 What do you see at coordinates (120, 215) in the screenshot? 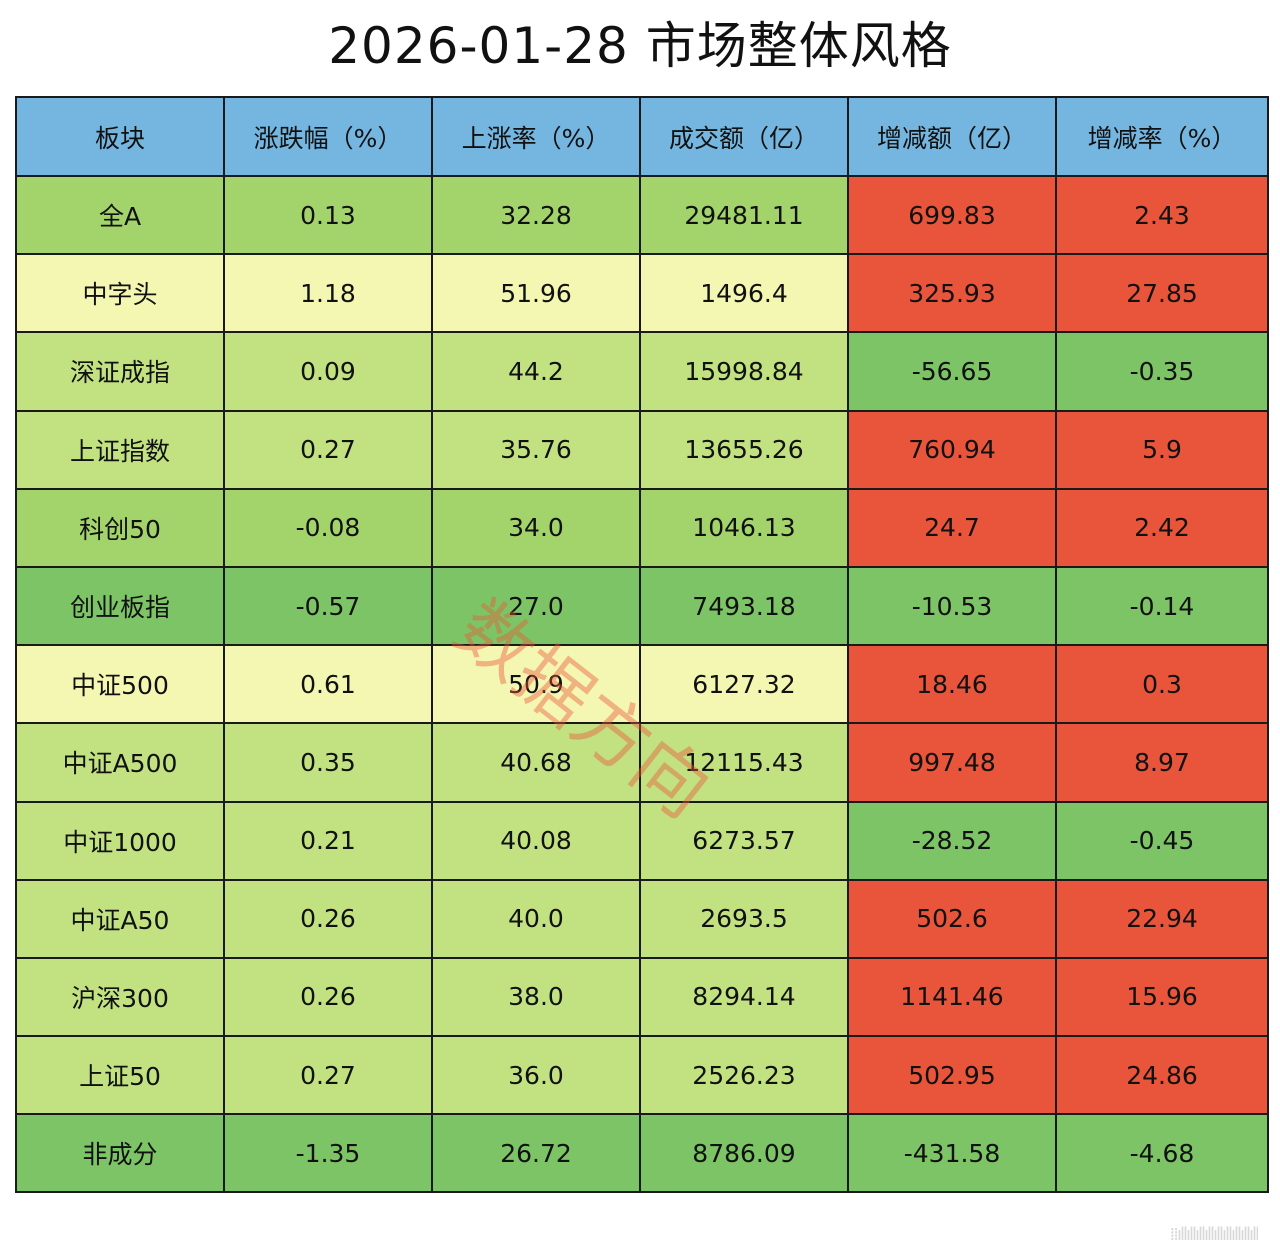
I see `sector-name-cell: 全A` at bounding box center [120, 215].